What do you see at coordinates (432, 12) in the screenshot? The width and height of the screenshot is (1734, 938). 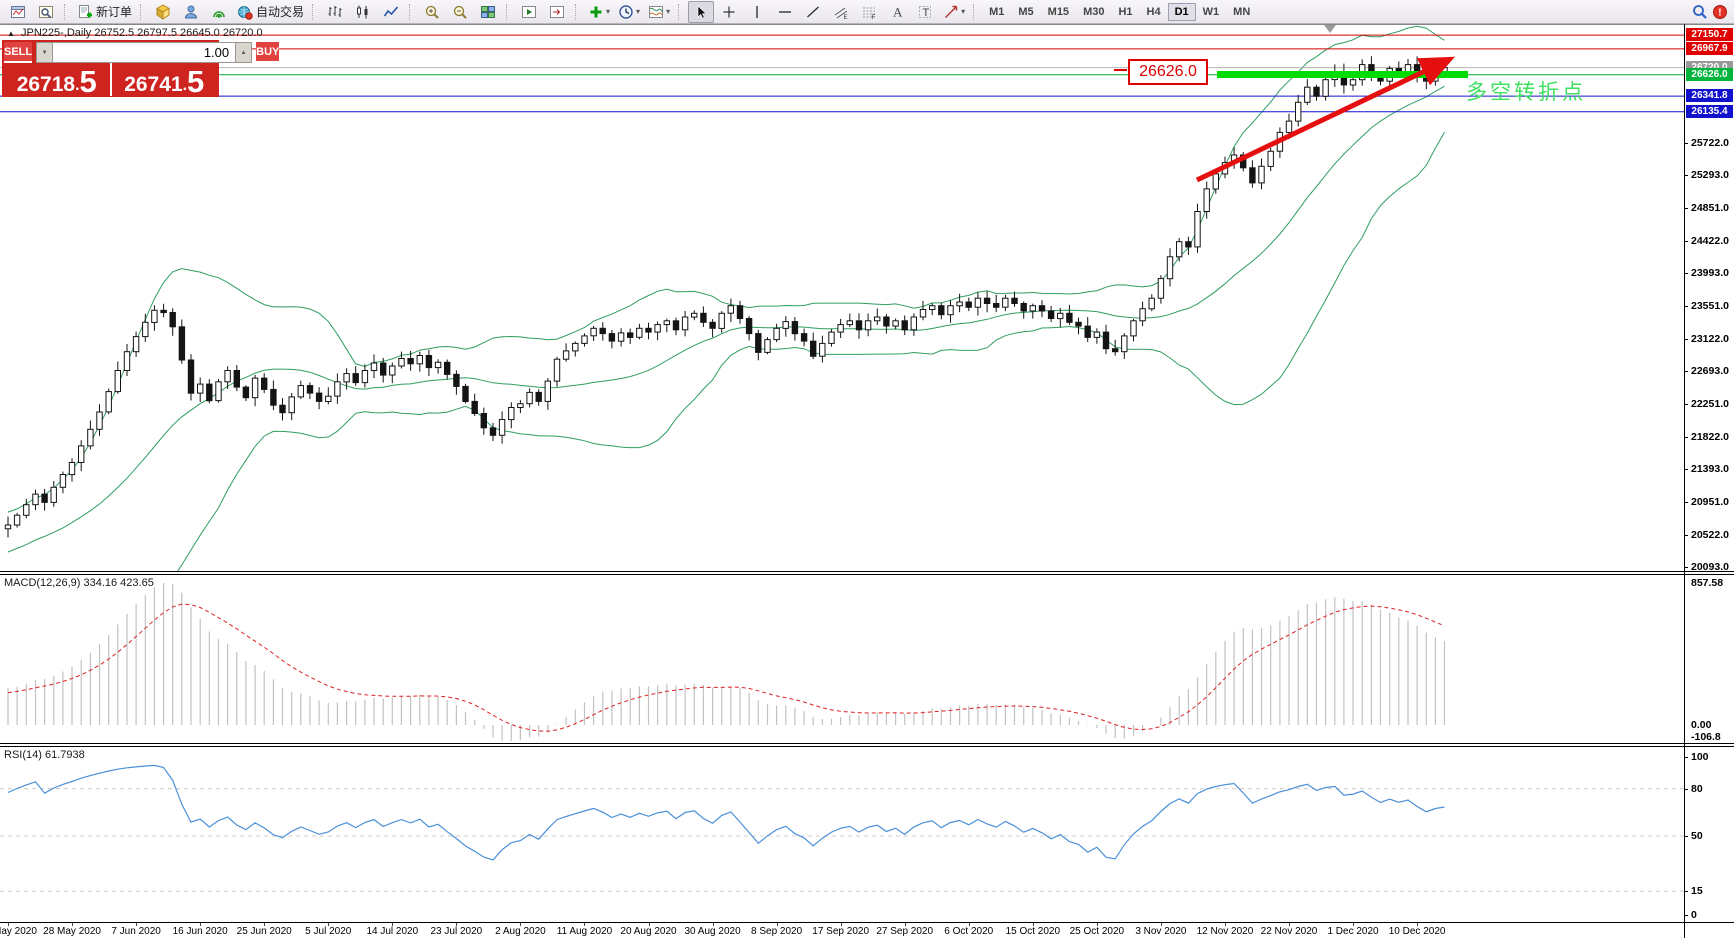 I see `zoom-in-button` at bounding box center [432, 12].